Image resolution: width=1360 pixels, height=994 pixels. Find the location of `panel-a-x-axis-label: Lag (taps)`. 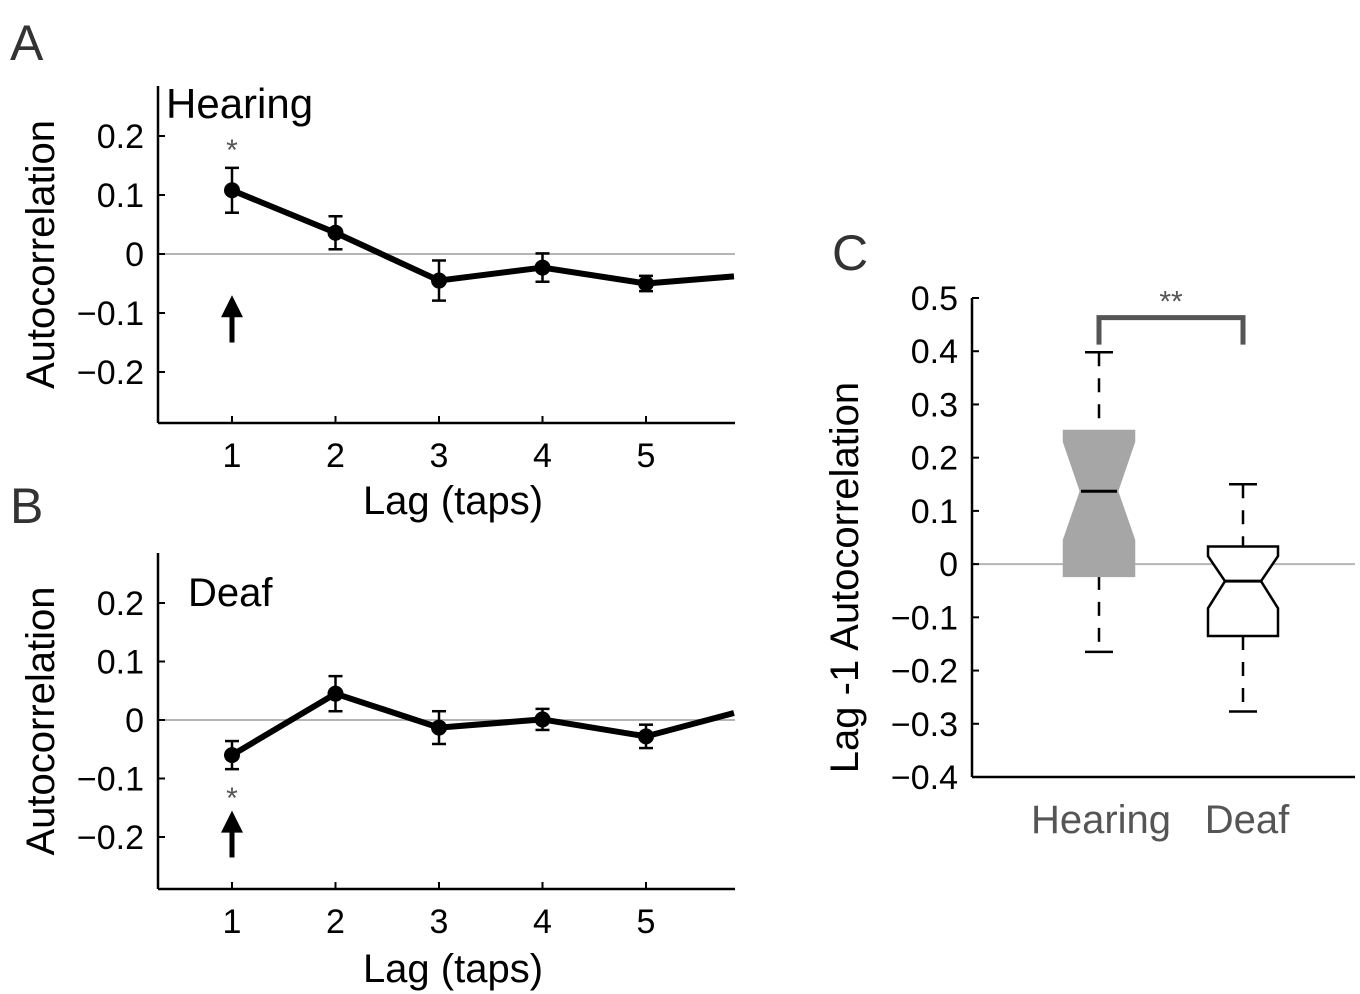

panel-a-x-axis-label: Lag (taps) is located at coordinates (453, 501).